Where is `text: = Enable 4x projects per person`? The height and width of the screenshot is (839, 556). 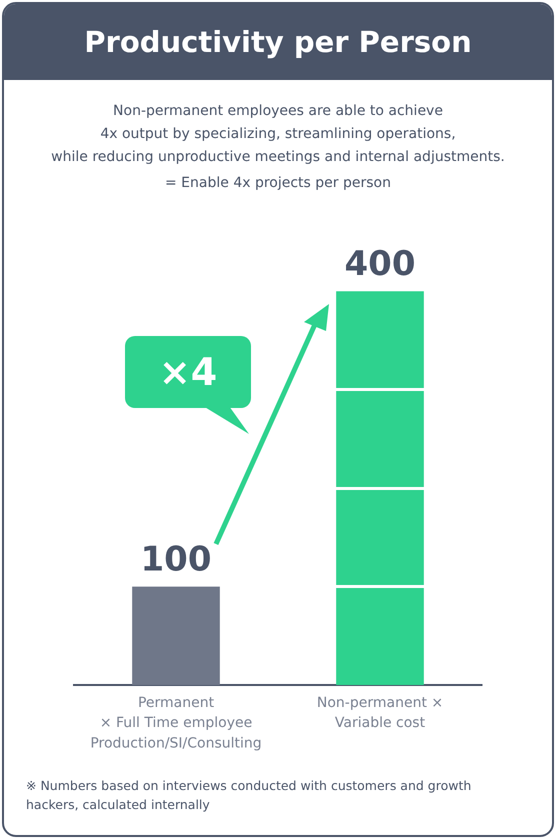
text: = Enable 4x projects per person is located at coordinates (278, 183).